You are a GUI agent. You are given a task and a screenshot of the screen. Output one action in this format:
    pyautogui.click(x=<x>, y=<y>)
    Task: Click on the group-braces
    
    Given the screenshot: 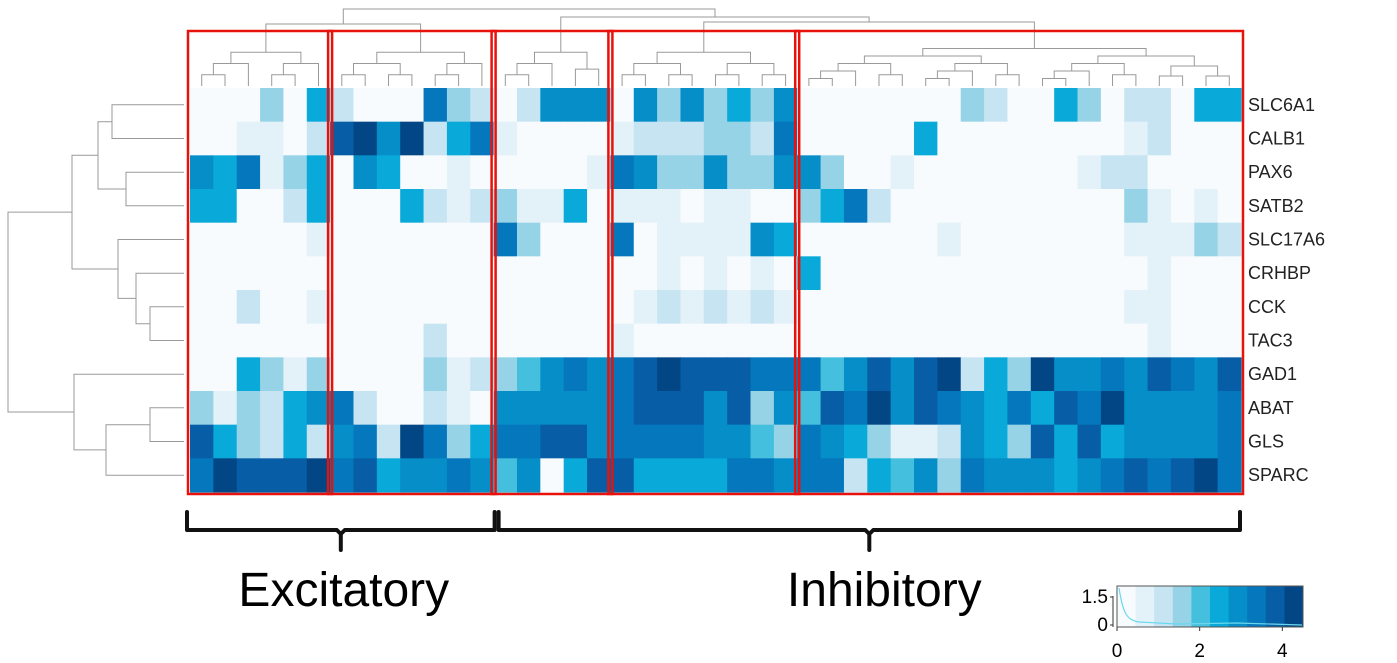 What is the action you would take?
    pyautogui.click(x=713, y=531)
    